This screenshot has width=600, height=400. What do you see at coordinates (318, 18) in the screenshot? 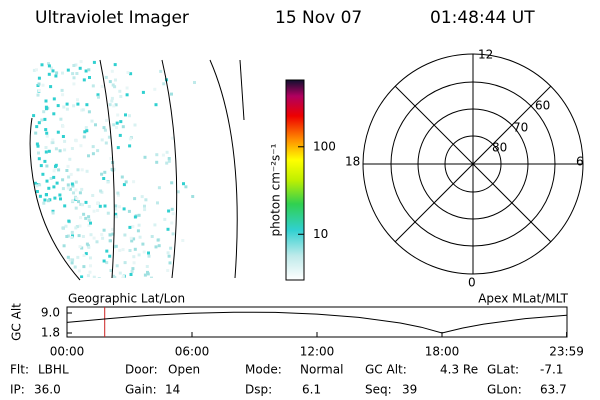
I see `date: 15 Nov 07` at bounding box center [318, 18].